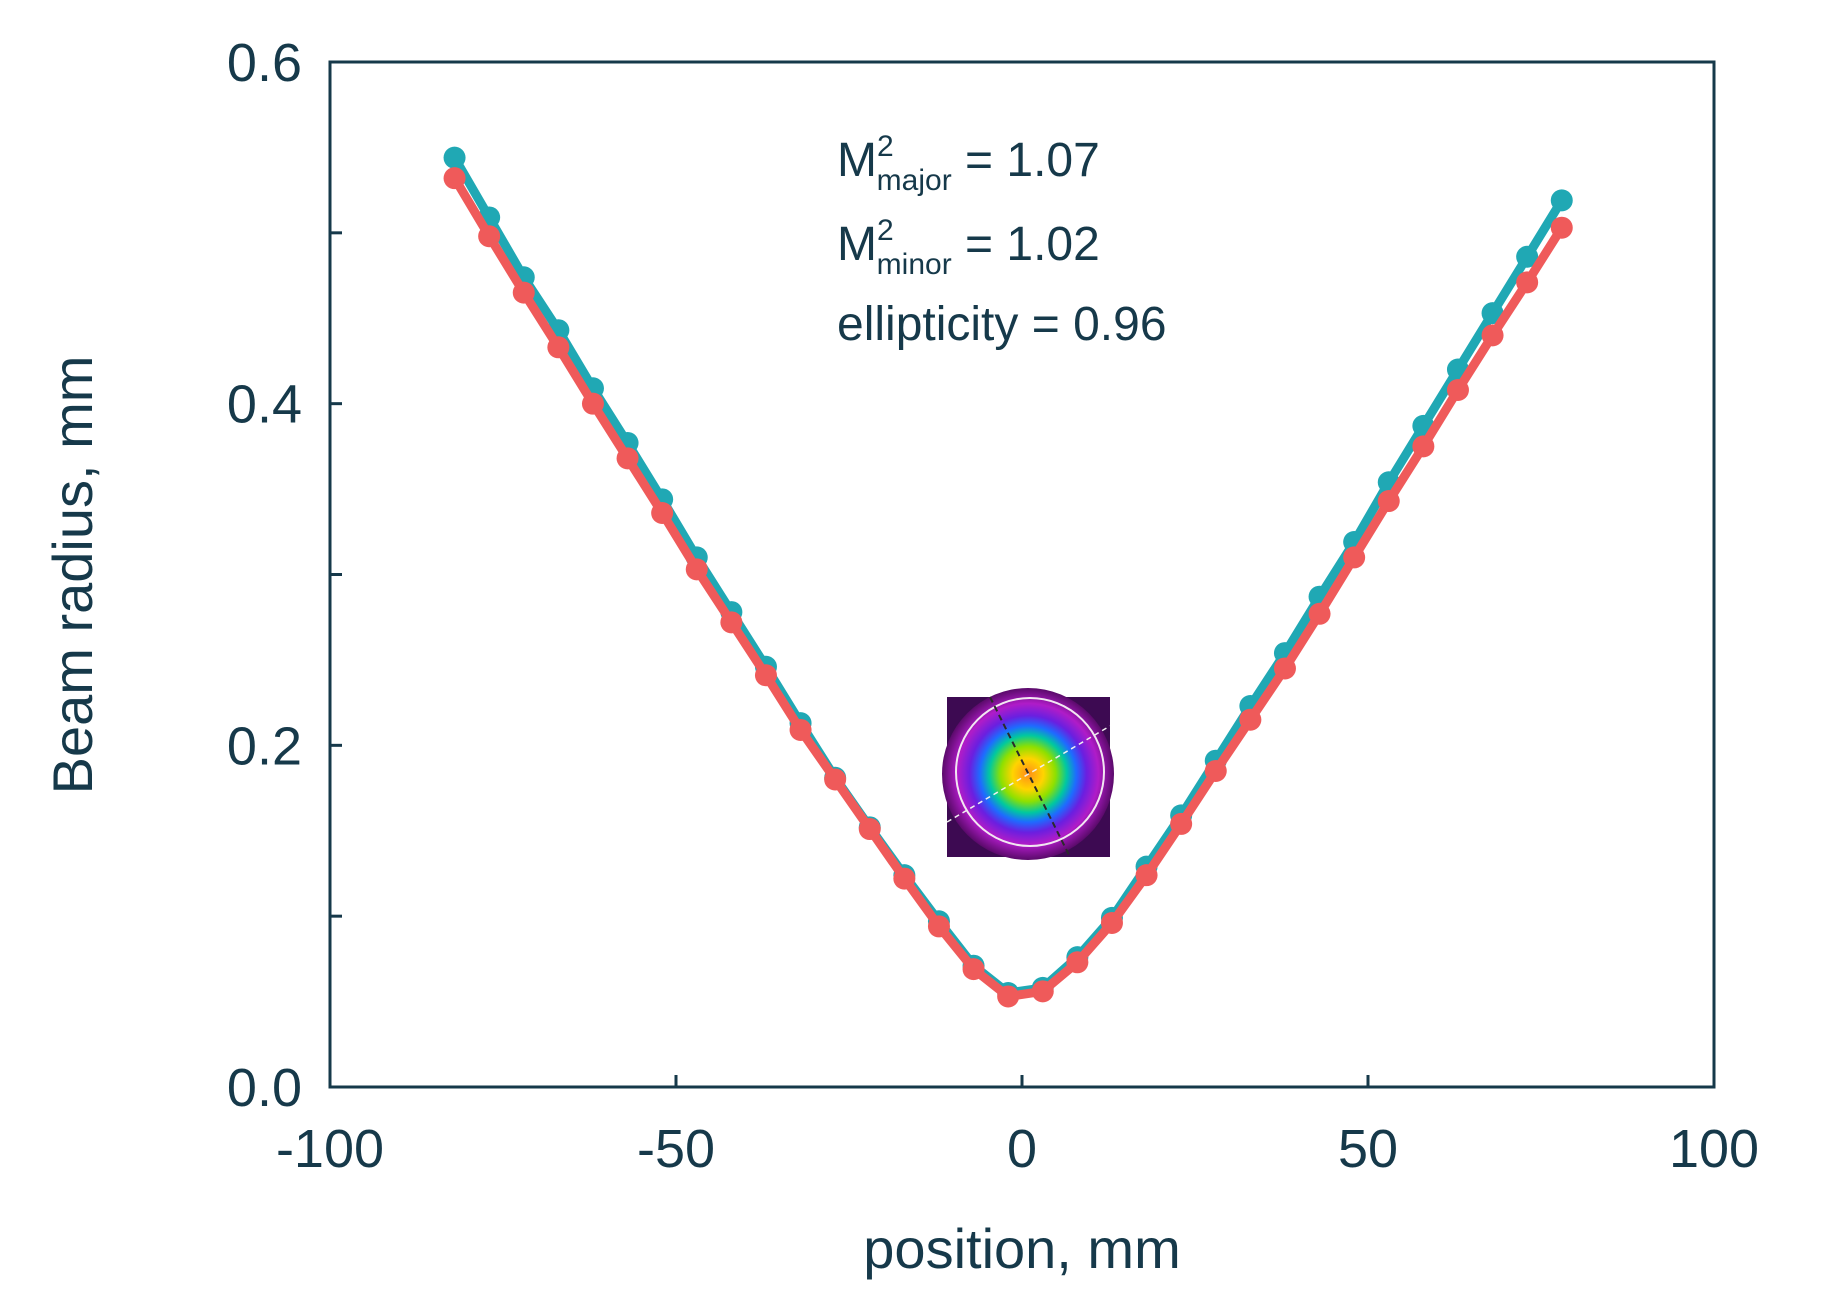 The width and height of the screenshot is (1829, 1298). What do you see at coordinates (72, 575) in the screenshot?
I see `y-axis-label: Beam radius, mm` at bounding box center [72, 575].